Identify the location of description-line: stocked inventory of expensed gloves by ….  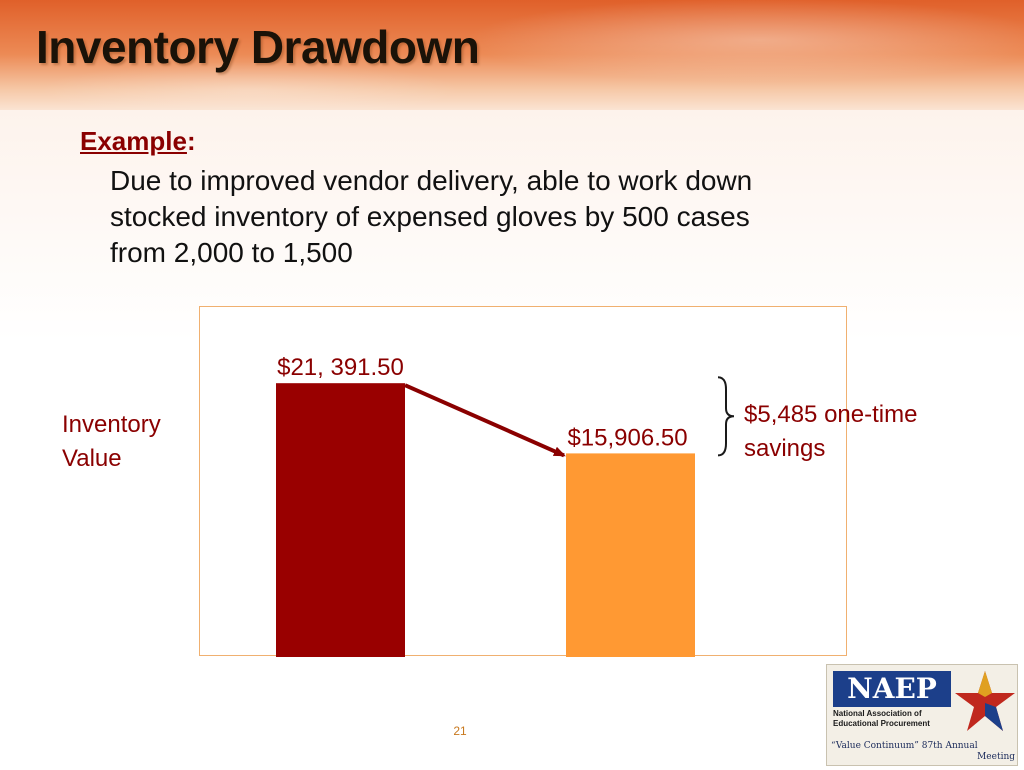
(430, 216).